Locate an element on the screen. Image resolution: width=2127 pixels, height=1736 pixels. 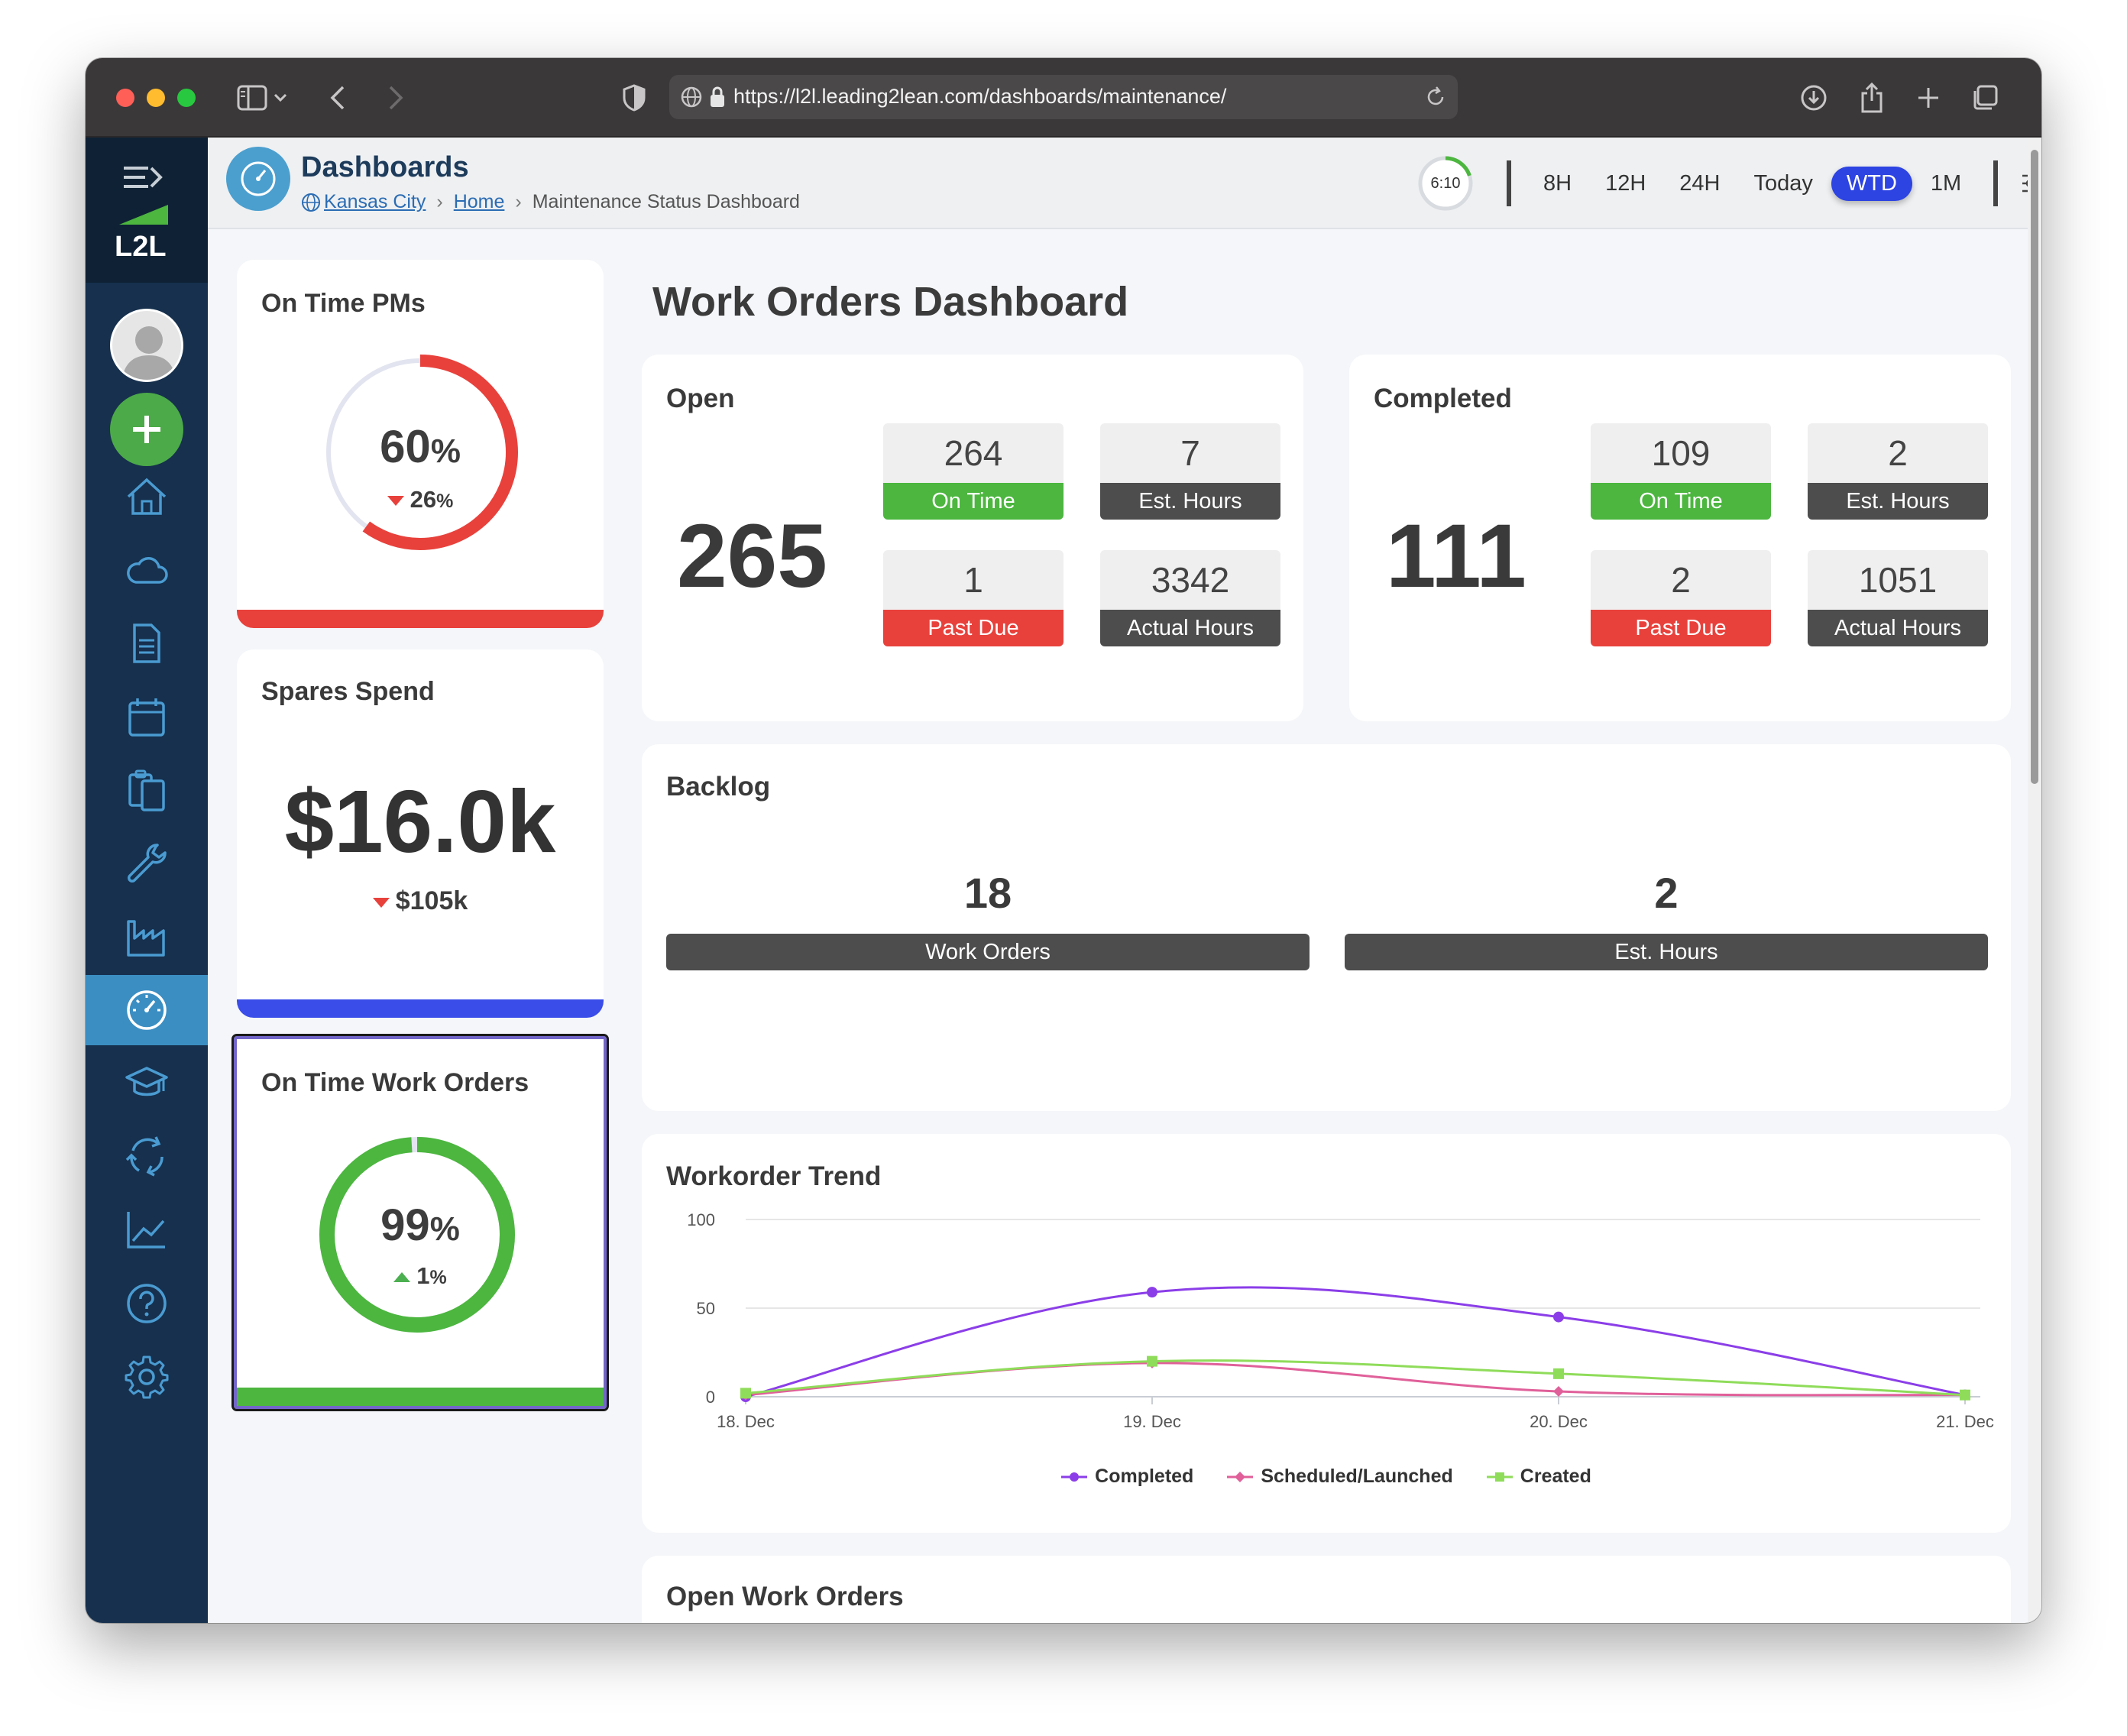
breadcrumb-site: Kansas City is located at coordinates (375, 201).